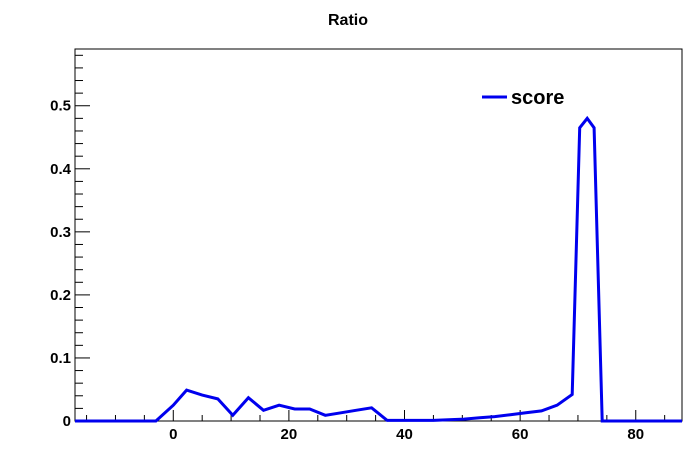 This screenshot has width=696, height=472. Describe the element at coordinates (61, 169) in the screenshot. I see `y-tick-label: 0.4` at that location.